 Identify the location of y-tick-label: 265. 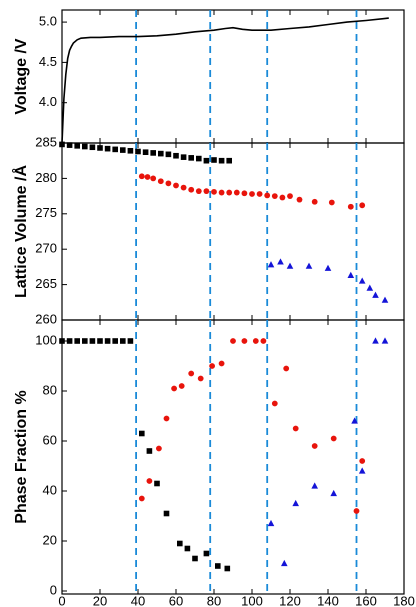
(46, 283).